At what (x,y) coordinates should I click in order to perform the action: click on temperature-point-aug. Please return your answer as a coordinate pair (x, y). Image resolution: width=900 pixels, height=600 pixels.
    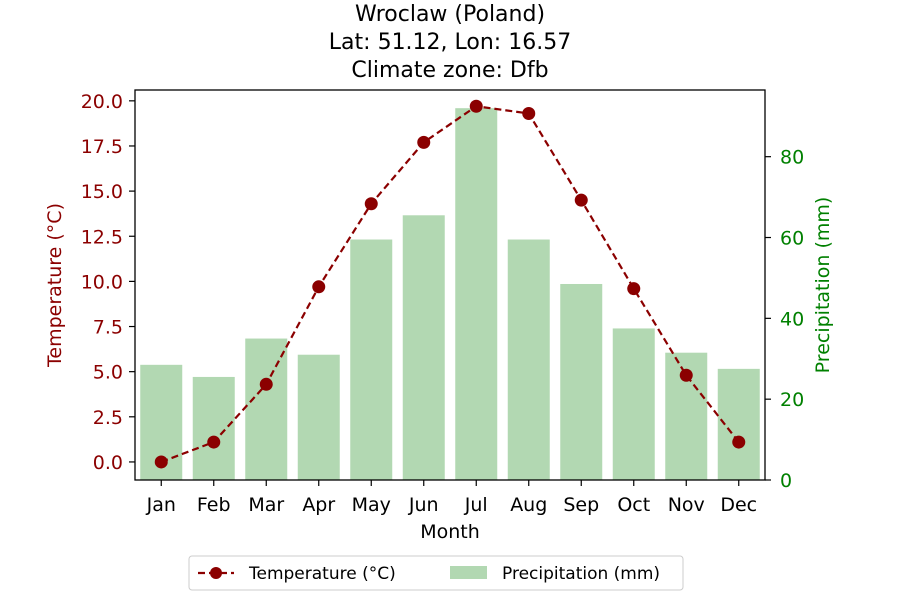
    Looking at the image, I should click on (529, 113).